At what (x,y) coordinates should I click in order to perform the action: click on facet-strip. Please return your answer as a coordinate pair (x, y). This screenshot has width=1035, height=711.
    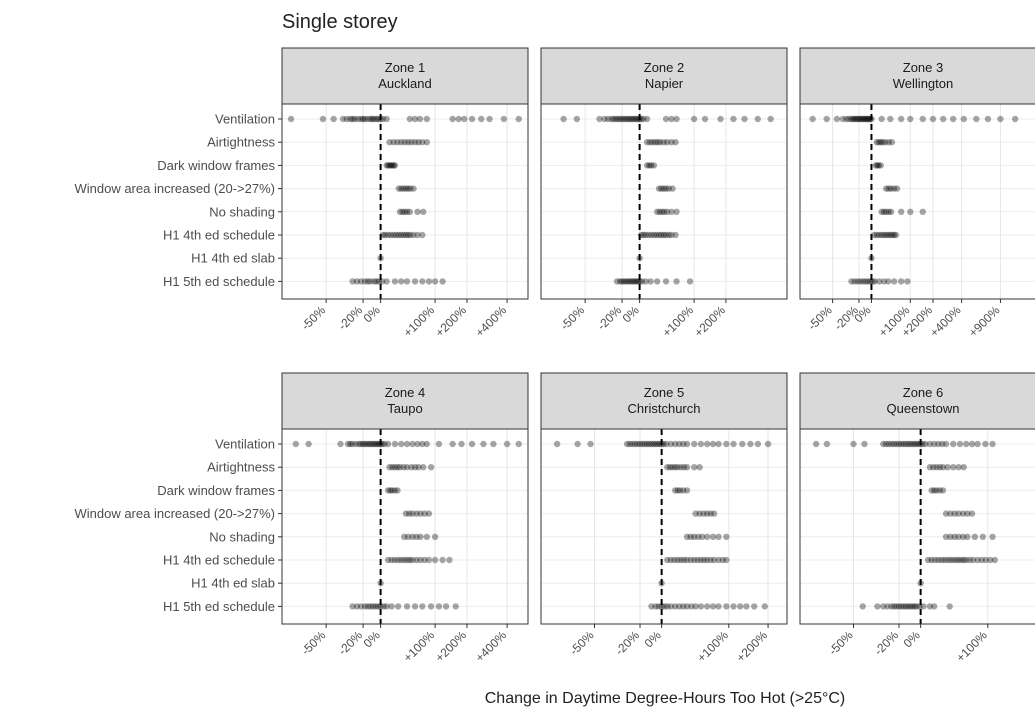
    Looking at the image, I should click on (405, 76).